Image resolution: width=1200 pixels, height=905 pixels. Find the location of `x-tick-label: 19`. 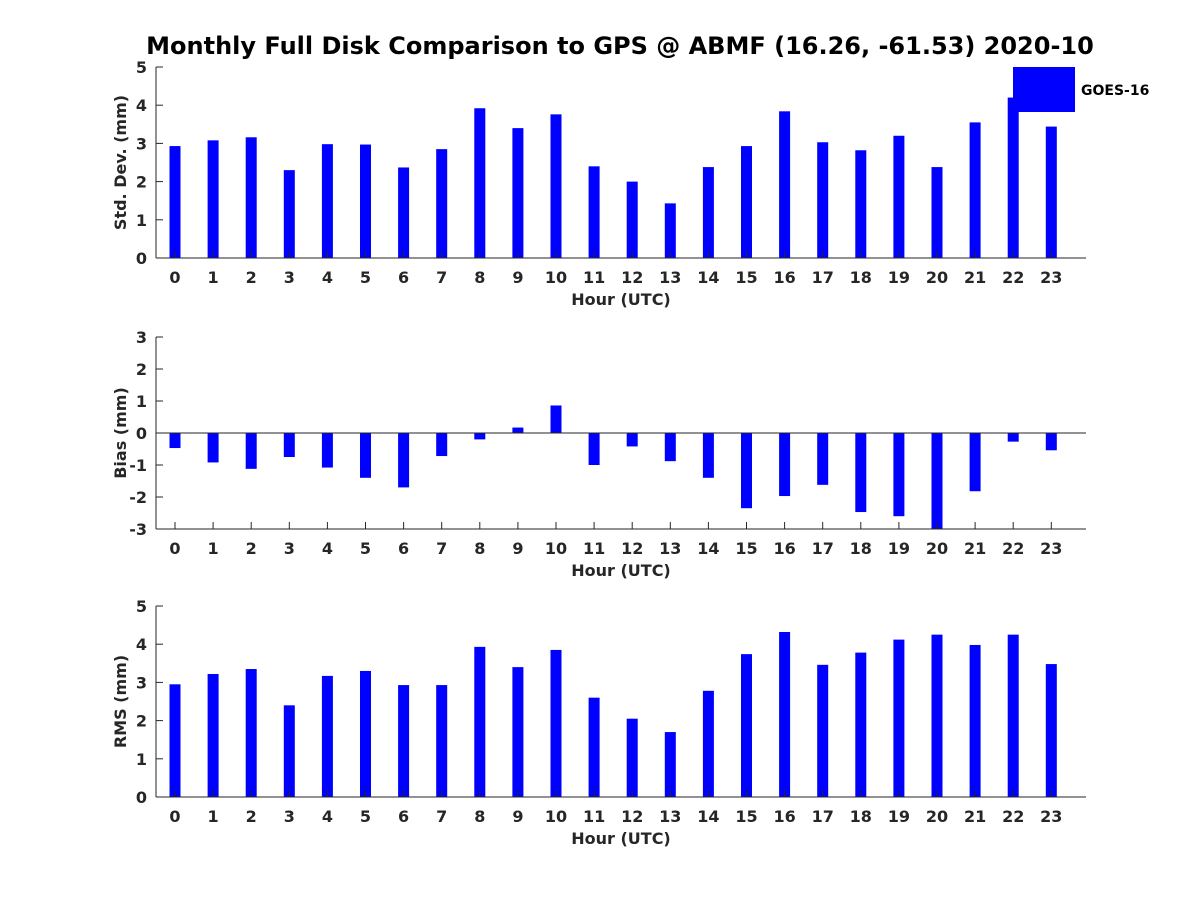

x-tick-label: 19 is located at coordinates (899, 548).